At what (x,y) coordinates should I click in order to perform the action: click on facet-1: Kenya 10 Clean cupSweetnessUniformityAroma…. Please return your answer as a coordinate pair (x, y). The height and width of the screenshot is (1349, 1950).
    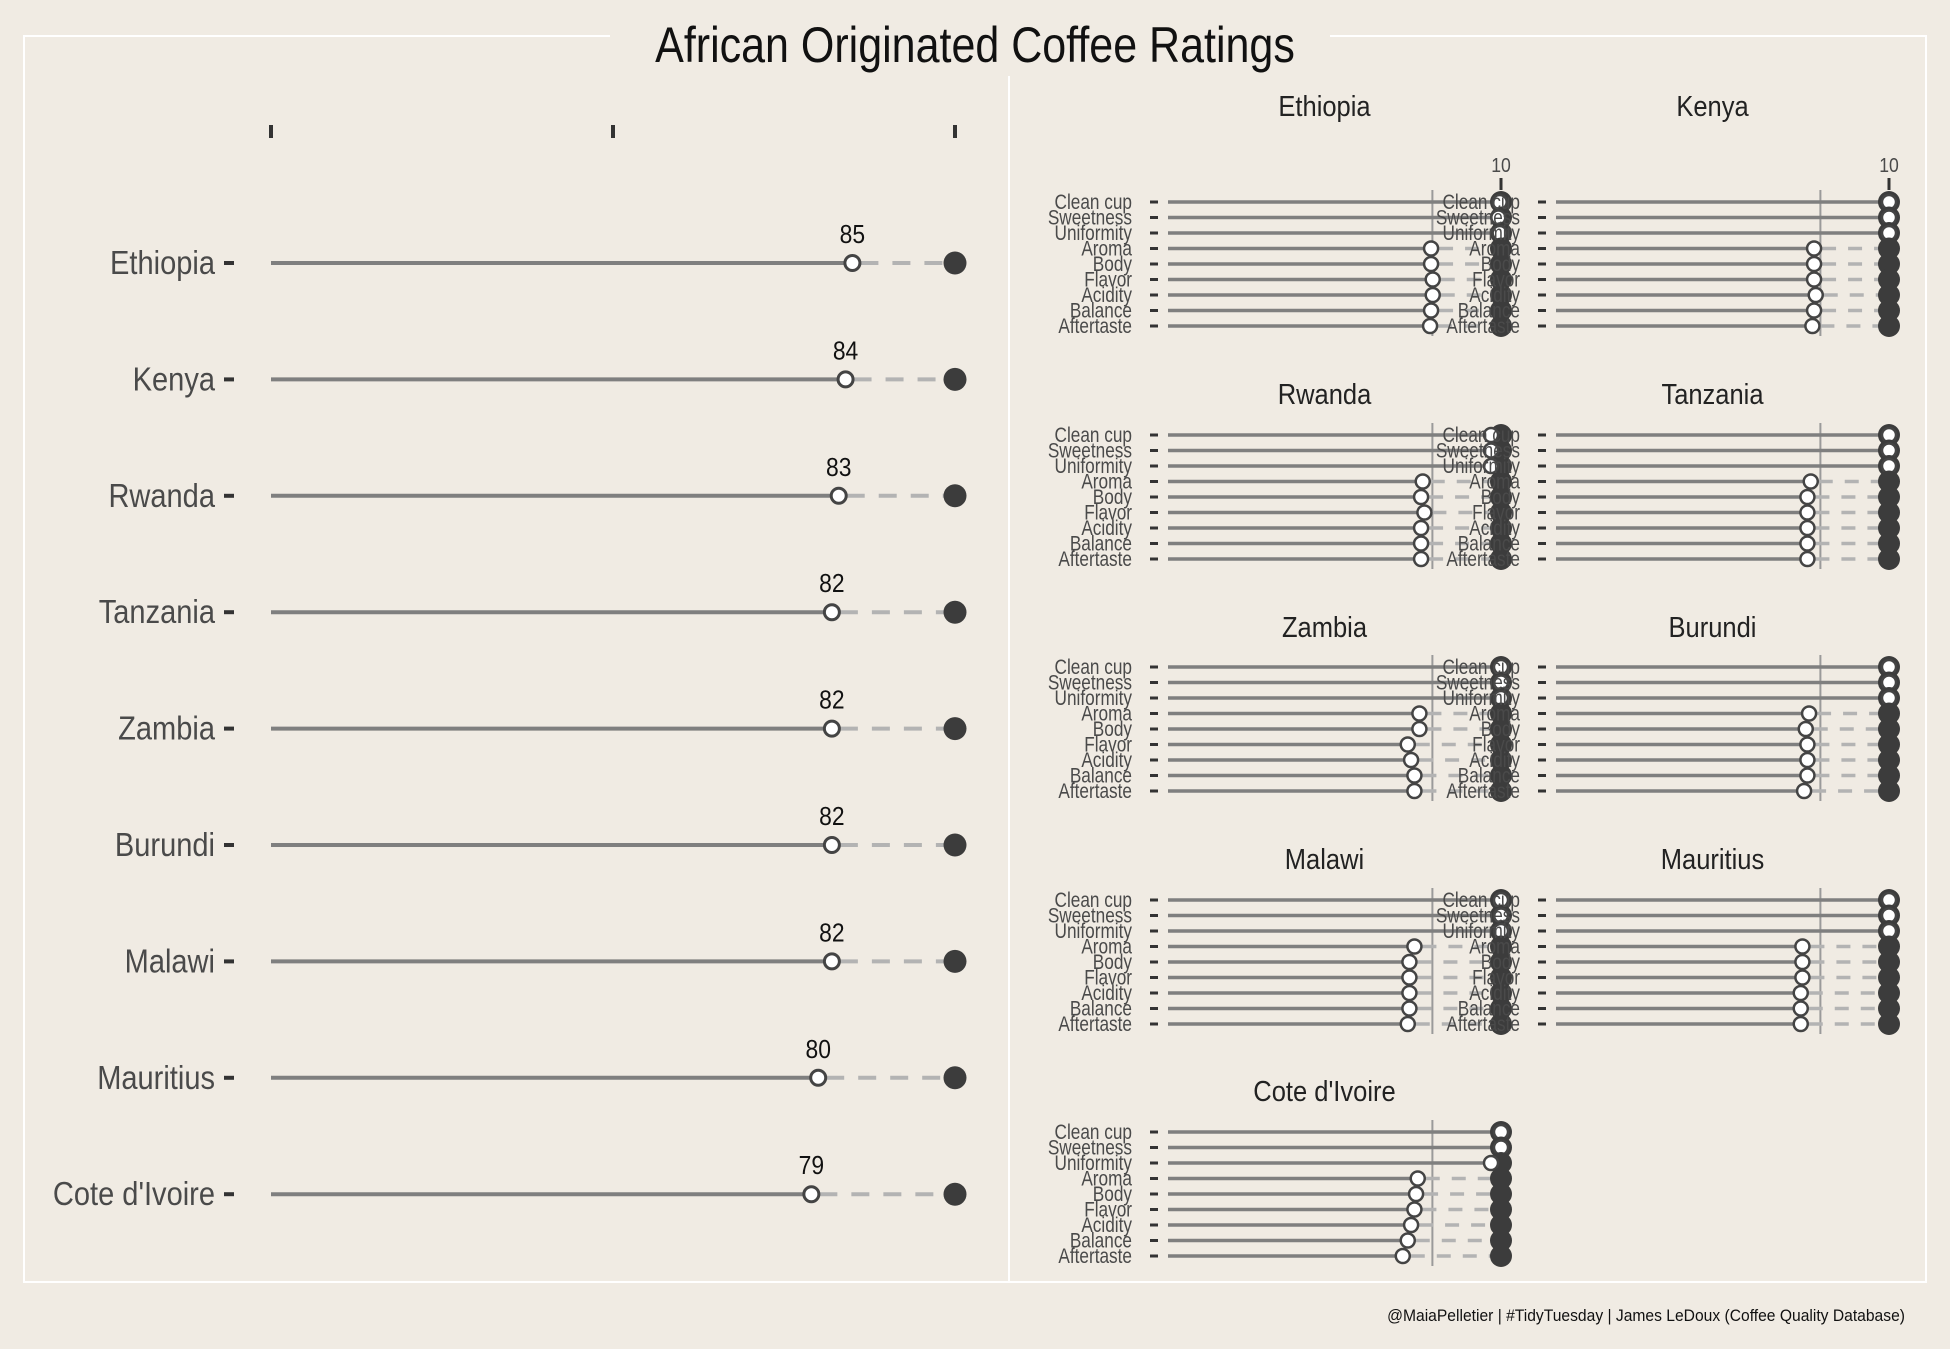
    Looking at the image, I should click on (1668, 213).